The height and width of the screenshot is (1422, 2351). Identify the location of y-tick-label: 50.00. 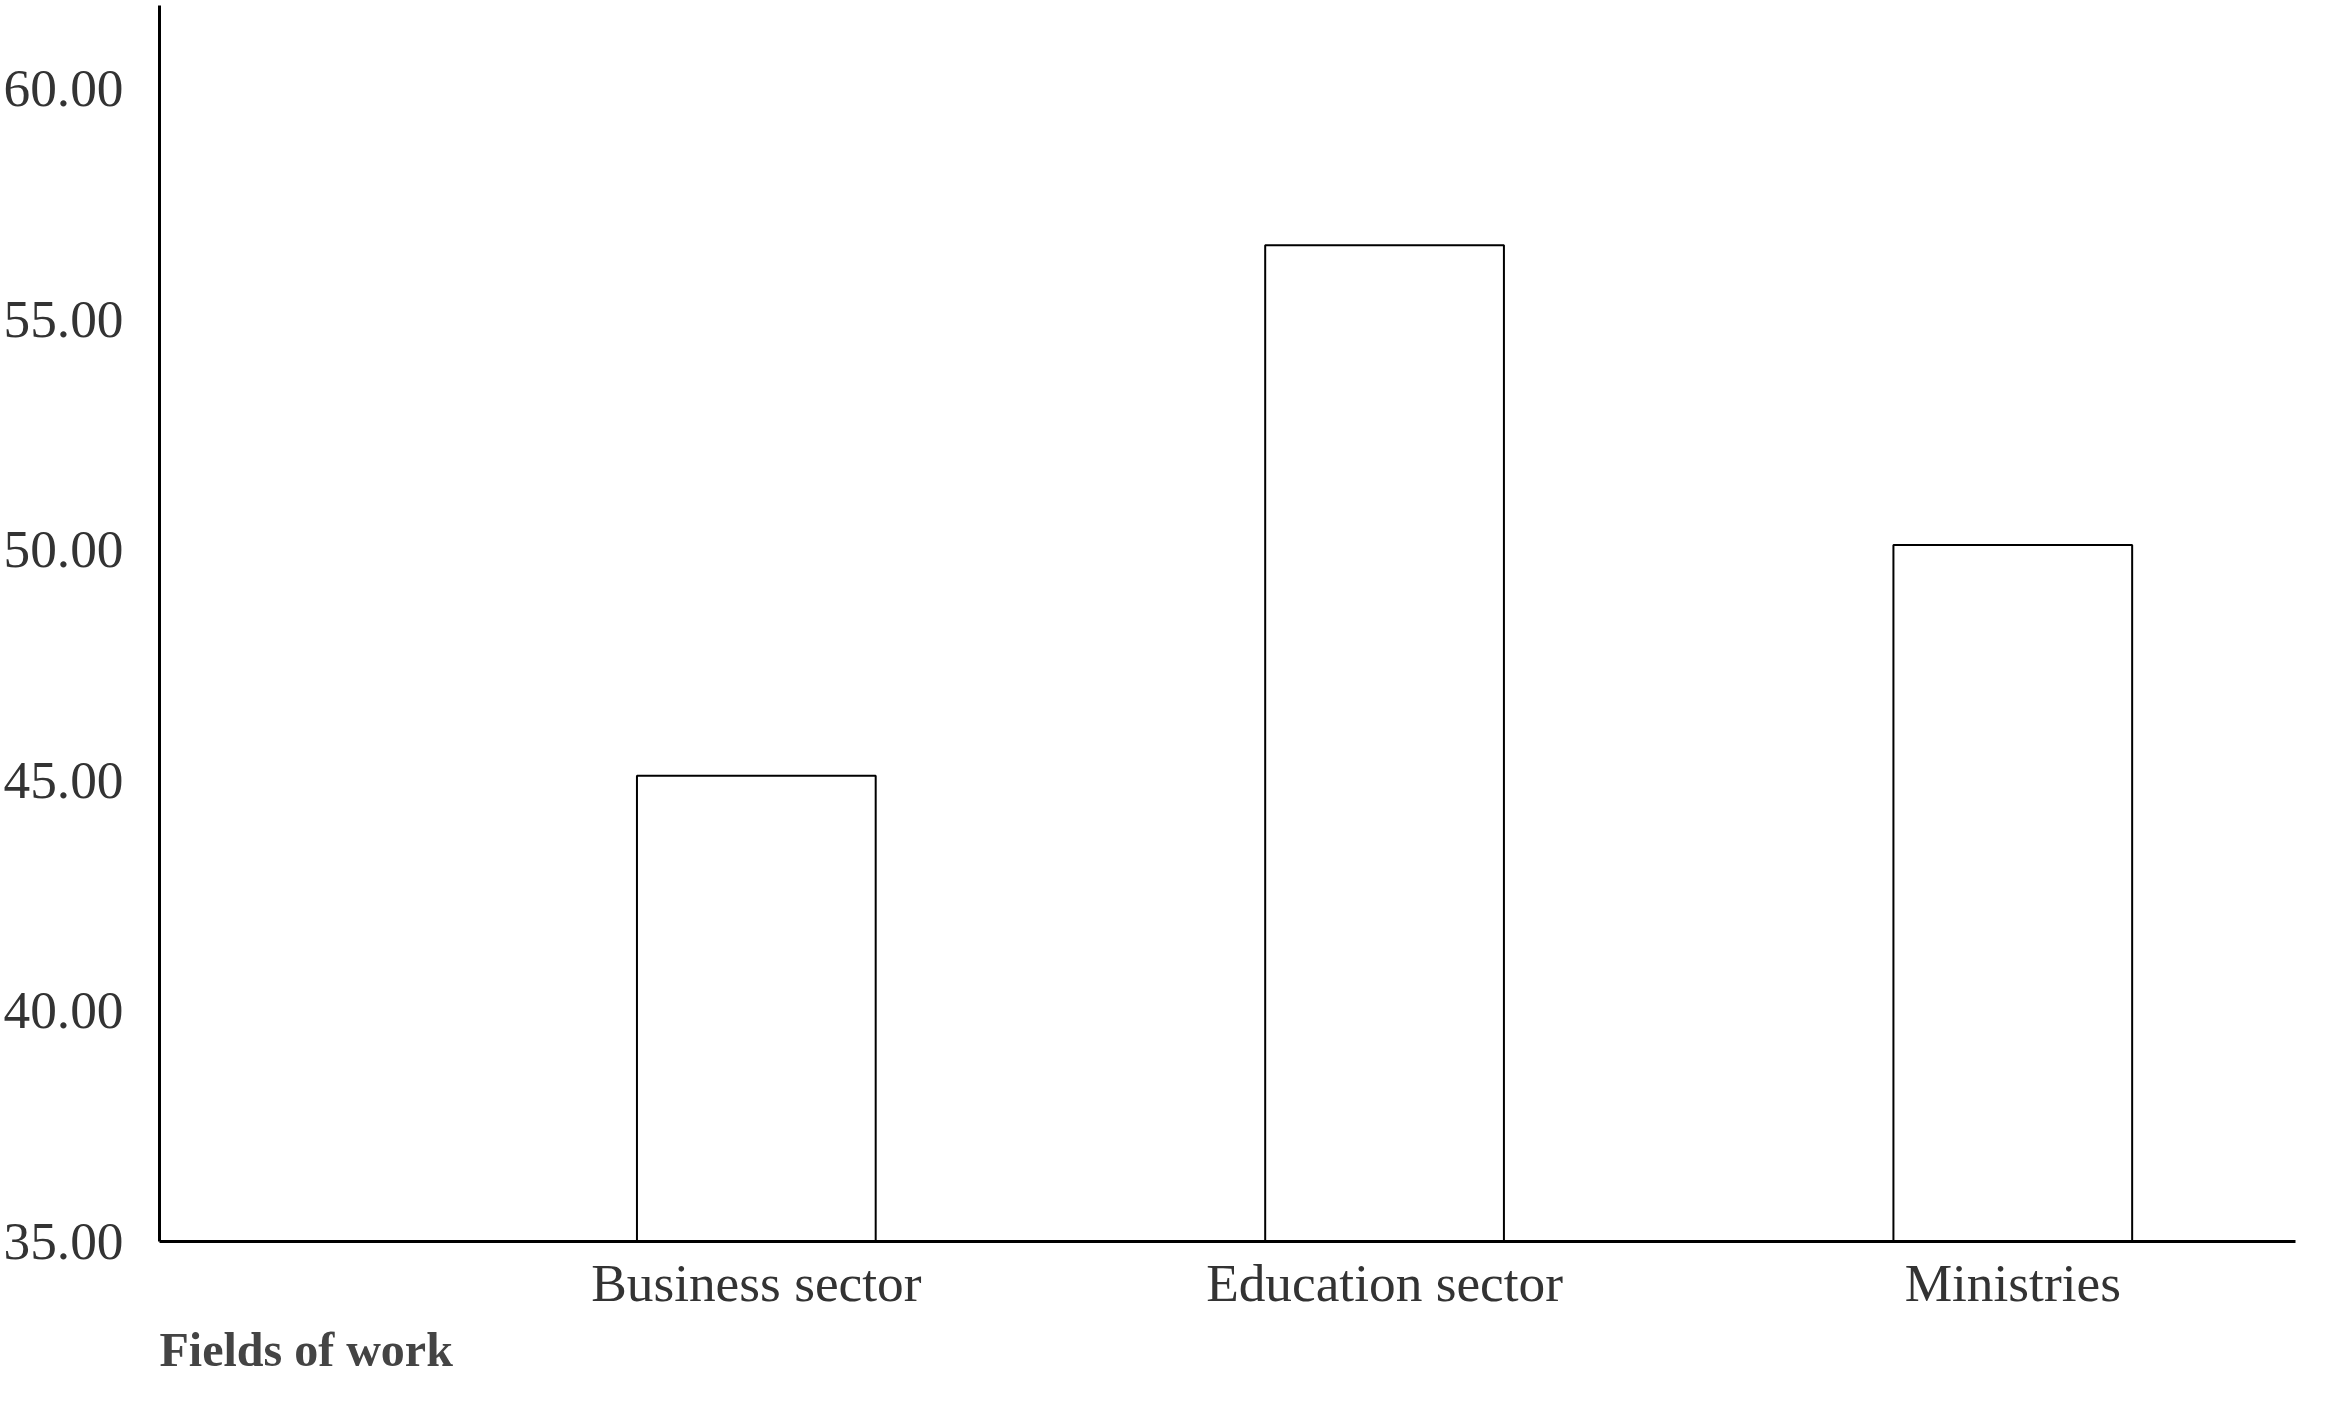
(63, 549).